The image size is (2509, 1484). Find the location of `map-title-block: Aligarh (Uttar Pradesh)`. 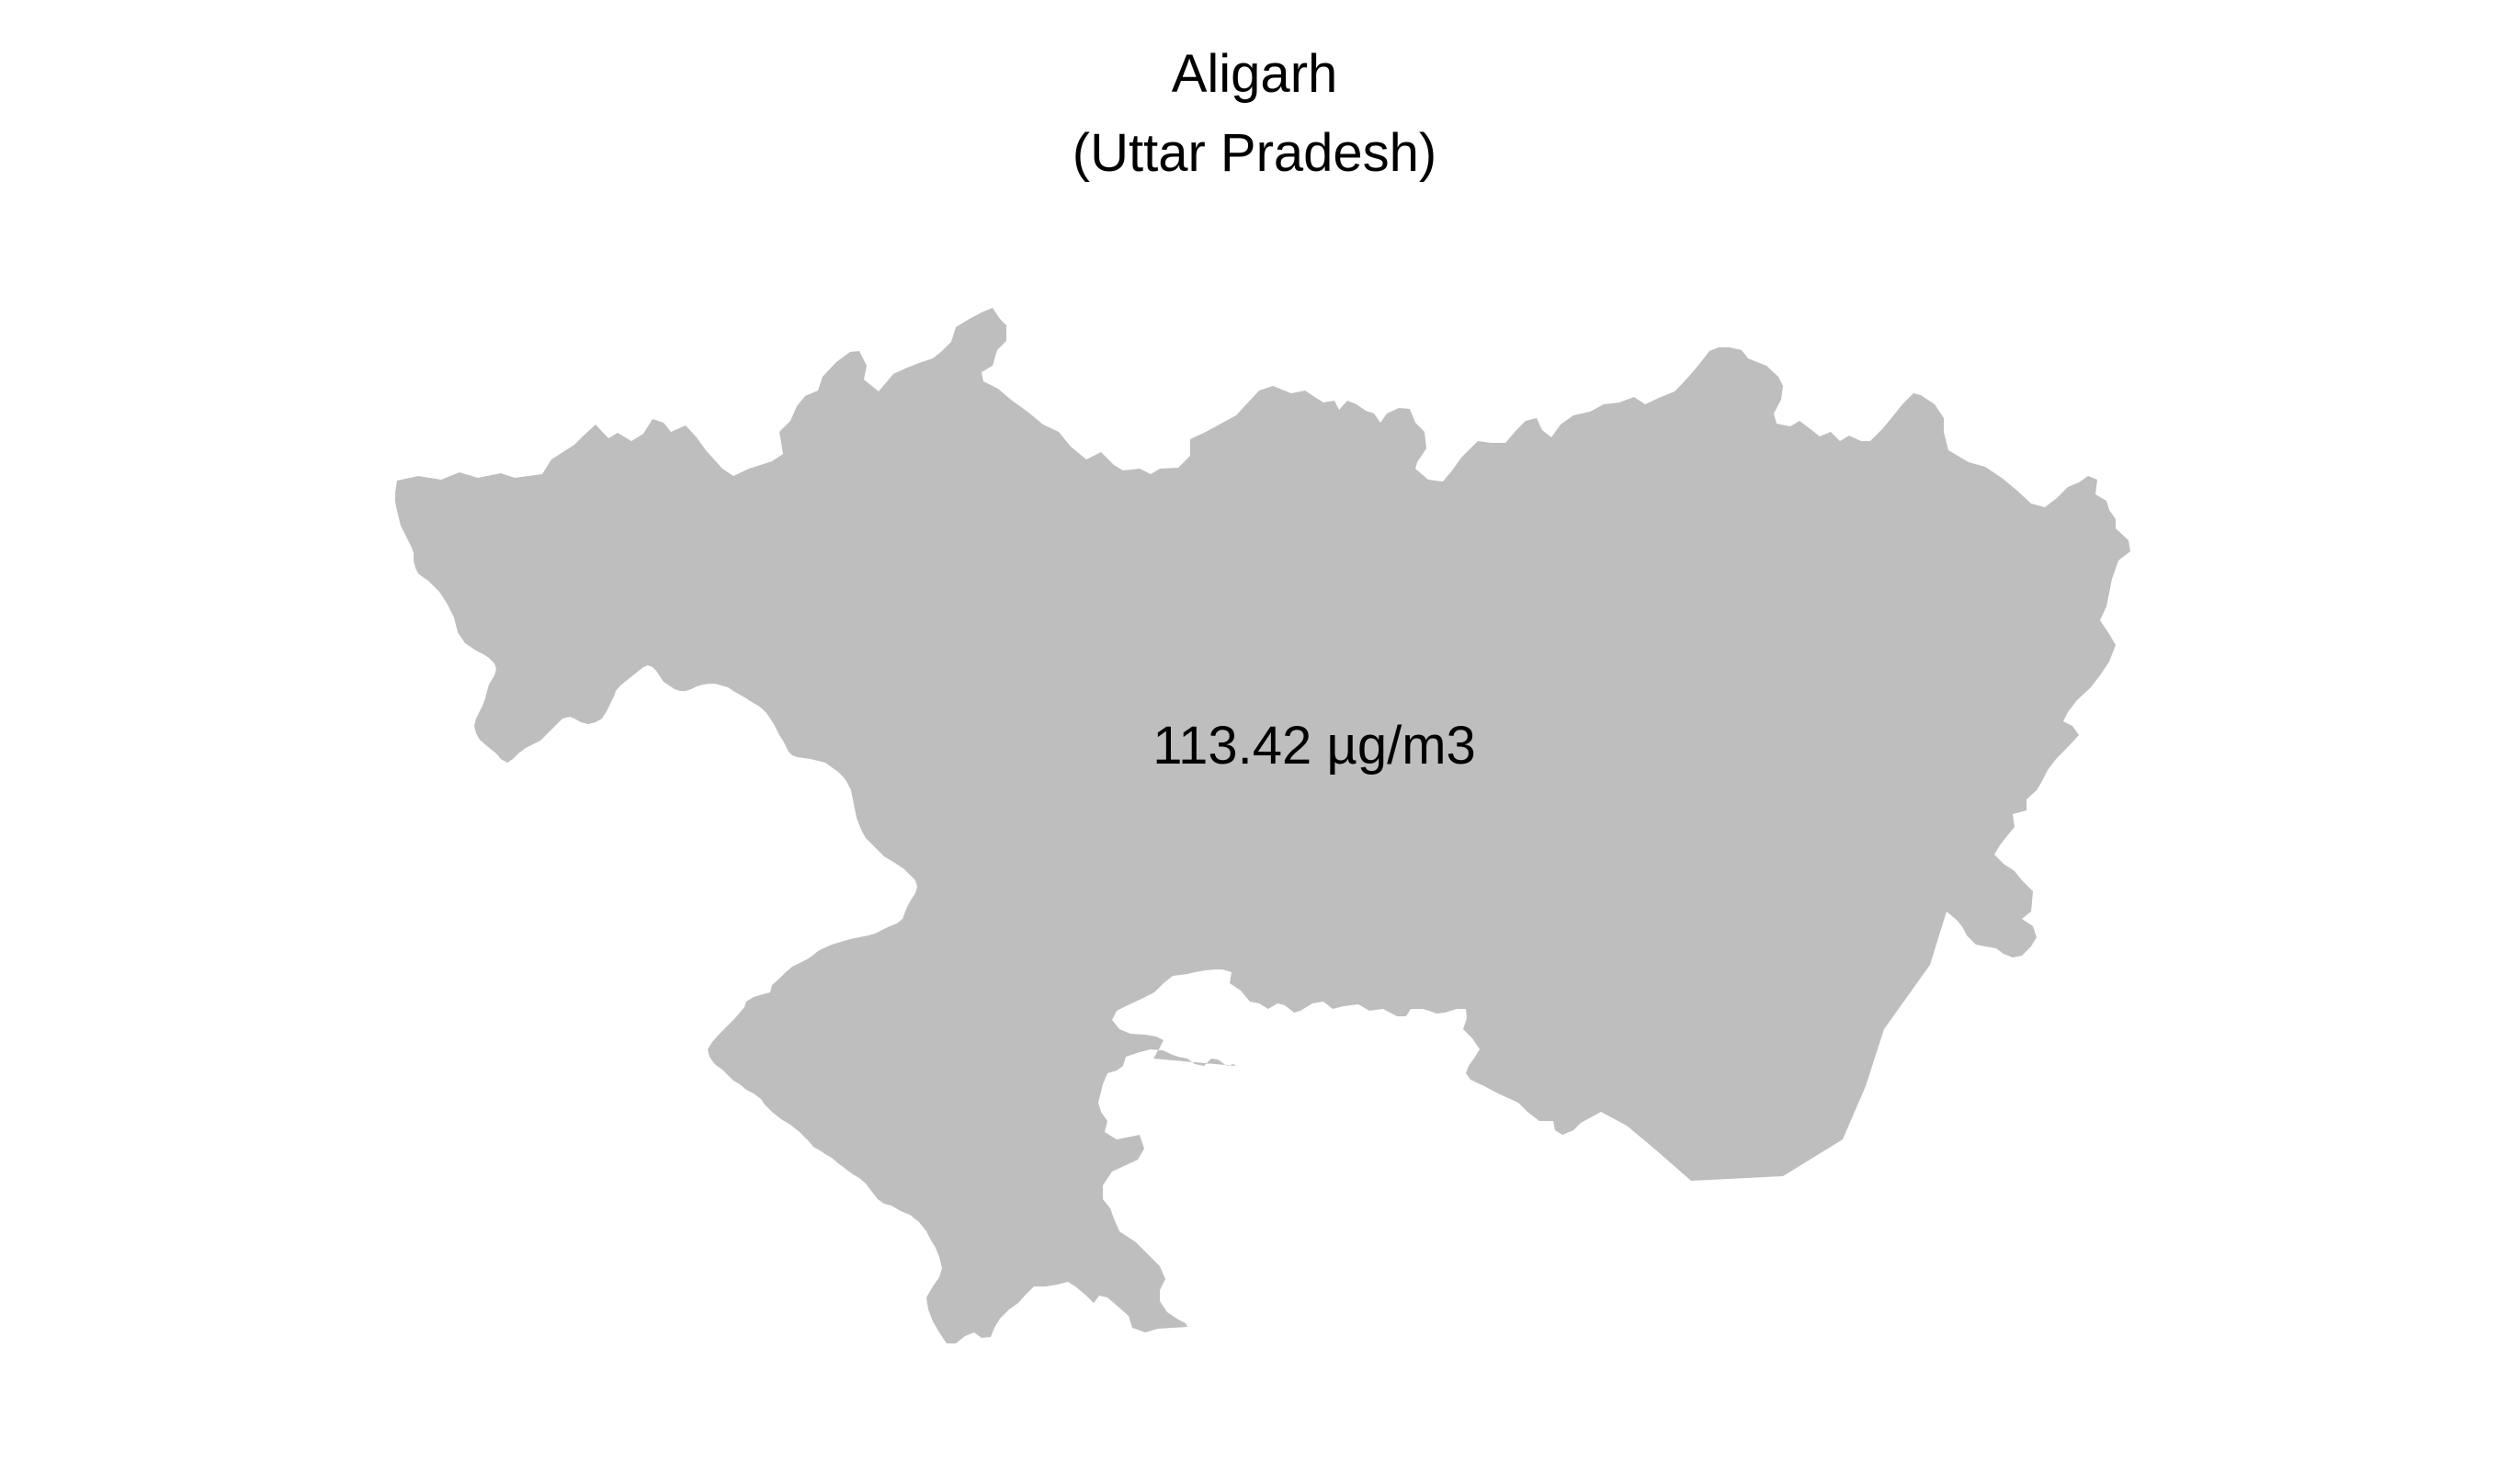

map-title-block: Aligarh (Uttar Pradesh) is located at coordinates (1255, 114).